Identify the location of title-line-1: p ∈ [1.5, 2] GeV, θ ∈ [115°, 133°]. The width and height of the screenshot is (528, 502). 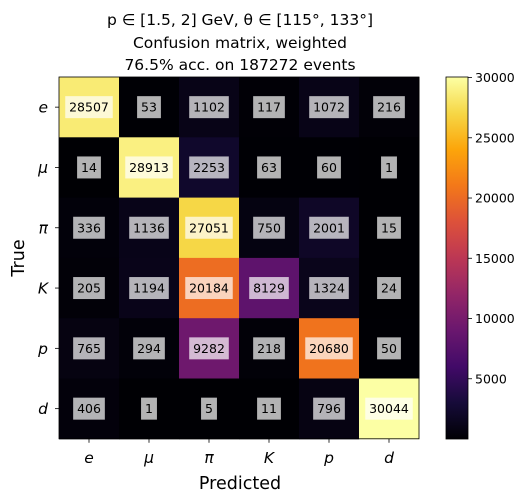
(240, 20).